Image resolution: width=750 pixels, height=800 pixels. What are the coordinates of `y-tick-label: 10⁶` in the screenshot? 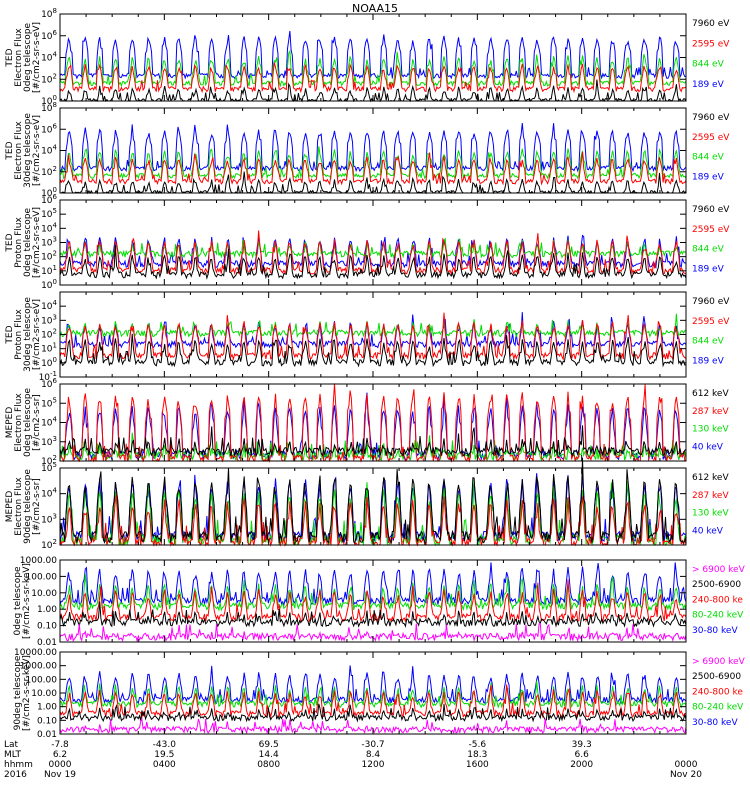 It's located at (49, 35).